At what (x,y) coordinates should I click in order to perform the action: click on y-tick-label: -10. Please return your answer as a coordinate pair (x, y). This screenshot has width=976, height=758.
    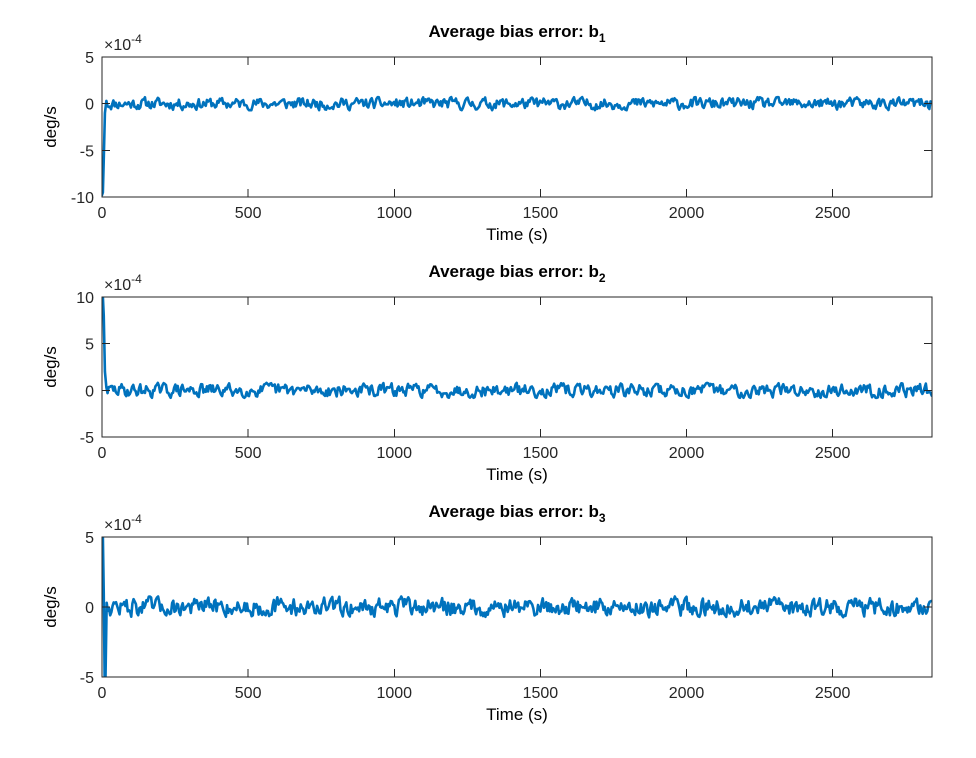
    Looking at the image, I should click on (82, 198).